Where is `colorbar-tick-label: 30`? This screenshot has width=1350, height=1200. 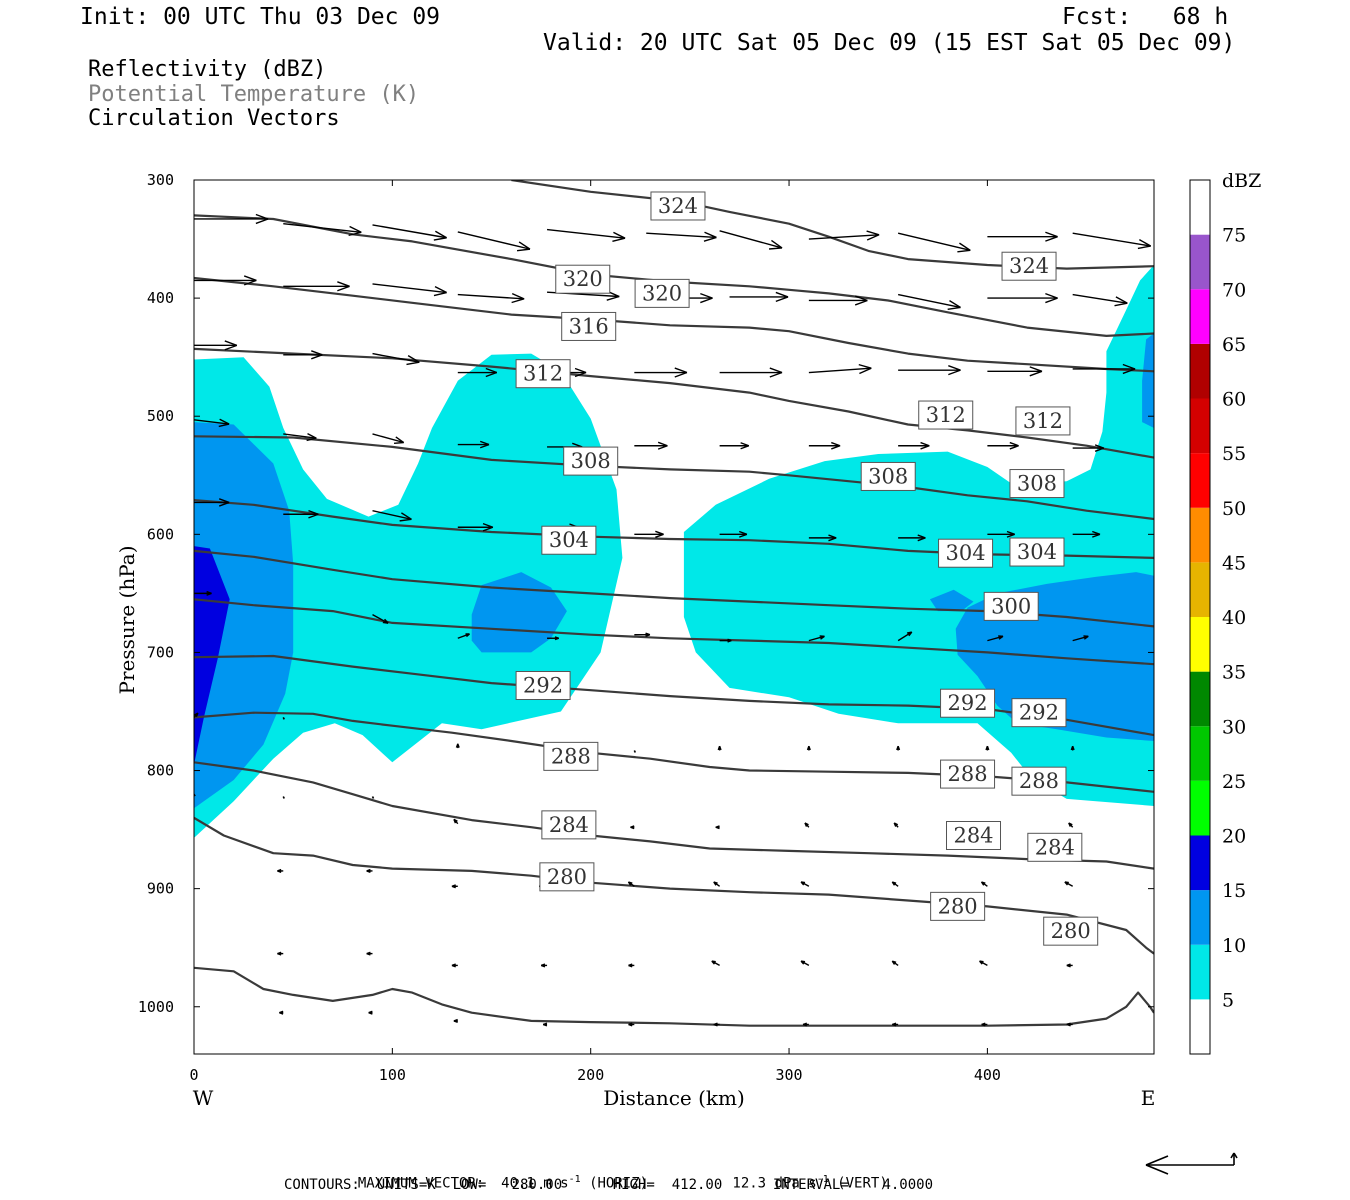 colorbar-tick-label: 30 is located at coordinates (1234, 727).